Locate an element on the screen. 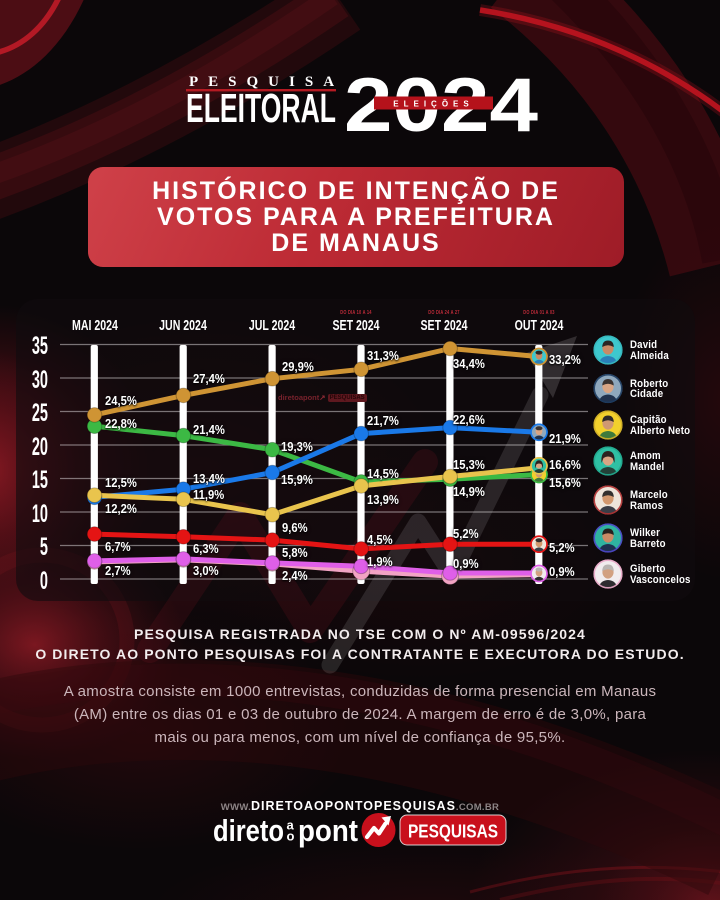 The height and width of the screenshot is (900, 720). svg-text: a is located at coordinates (291, 825).